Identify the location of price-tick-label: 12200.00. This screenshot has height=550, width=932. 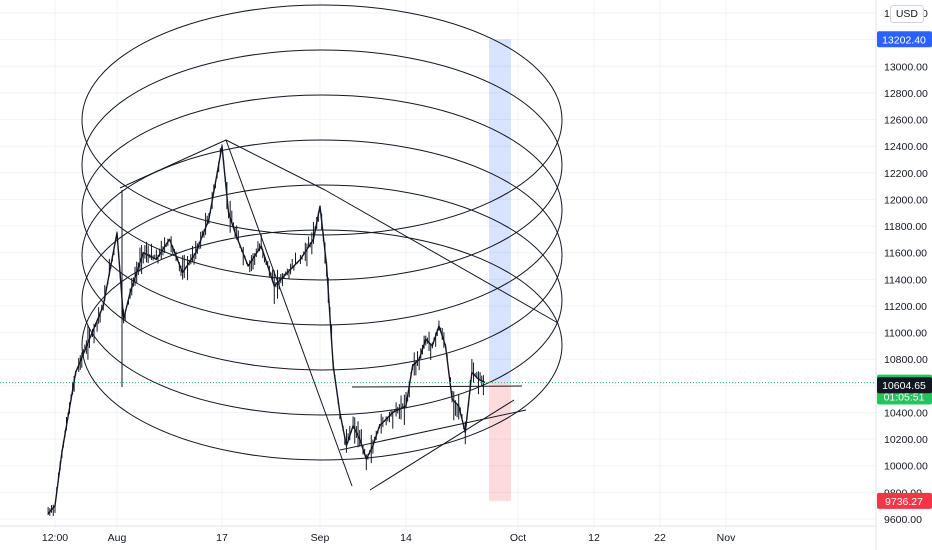
(906, 174).